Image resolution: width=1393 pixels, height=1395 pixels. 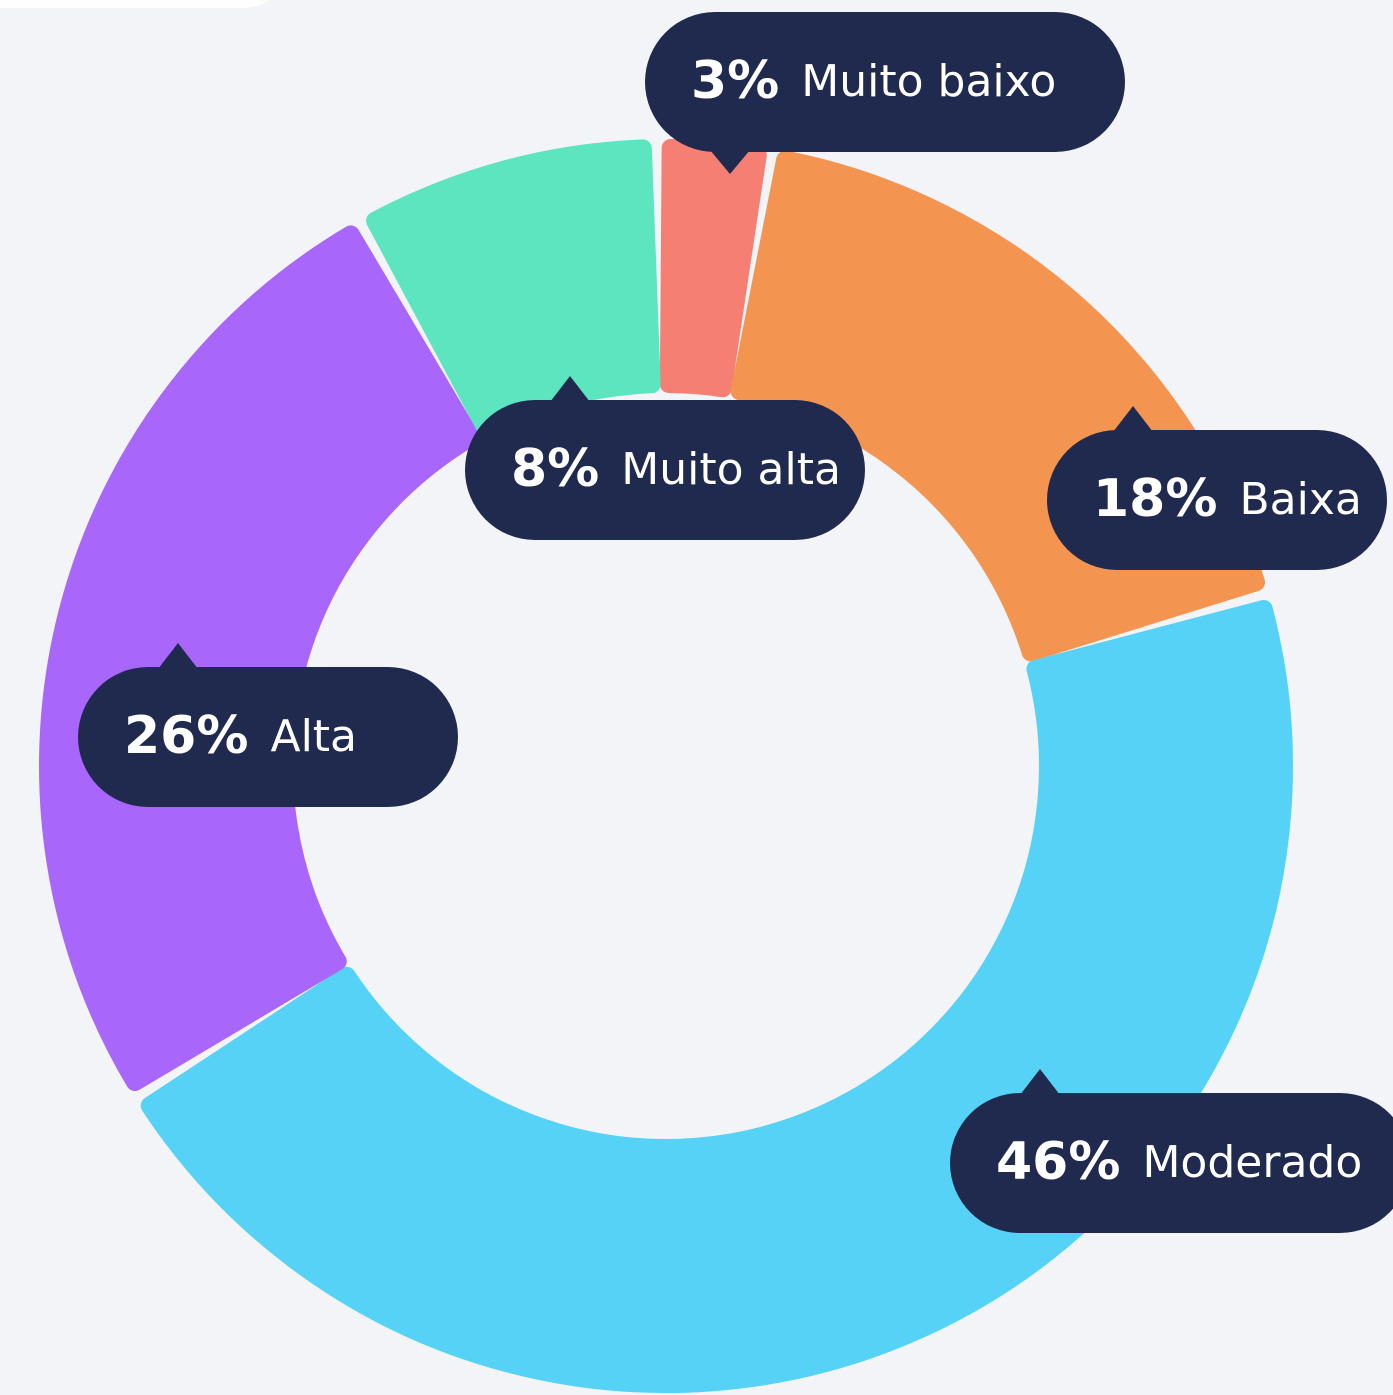 I want to click on category-label: Muito alta, so click(x=731, y=469).